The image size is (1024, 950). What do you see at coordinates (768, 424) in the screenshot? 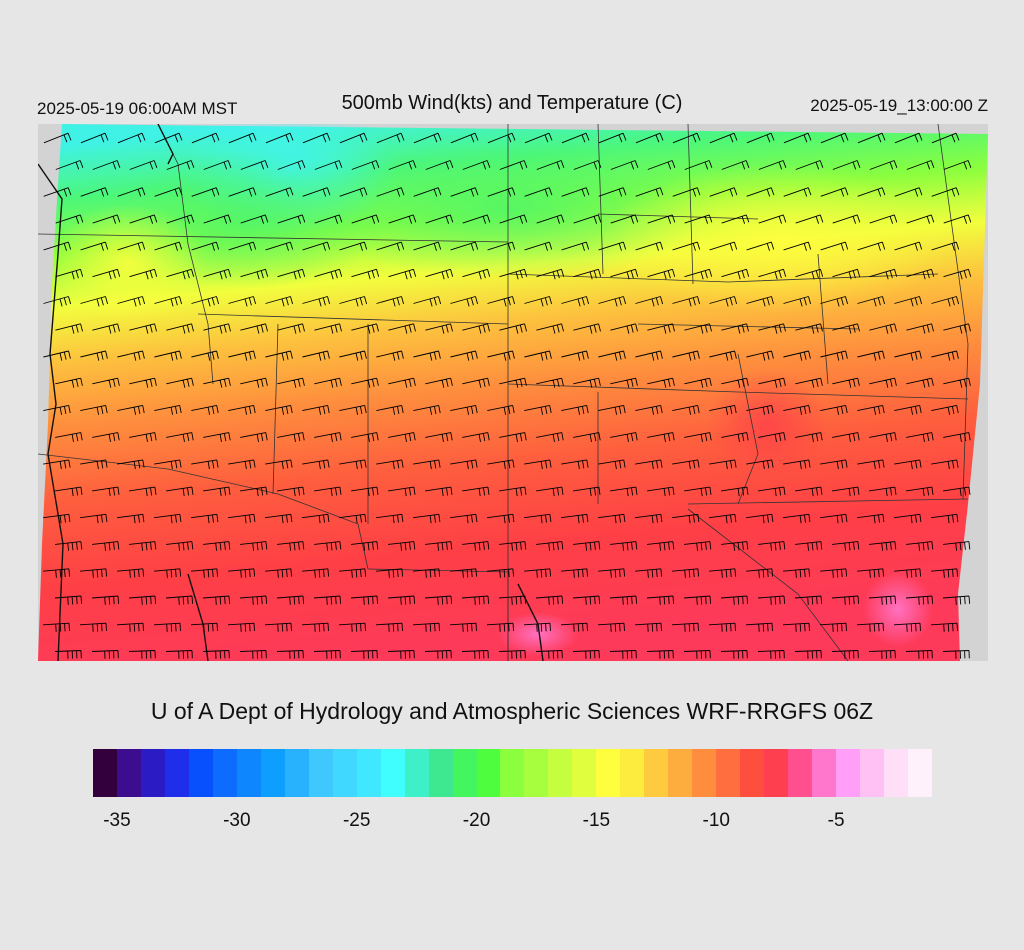
I see `warm-region-east` at bounding box center [768, 424].